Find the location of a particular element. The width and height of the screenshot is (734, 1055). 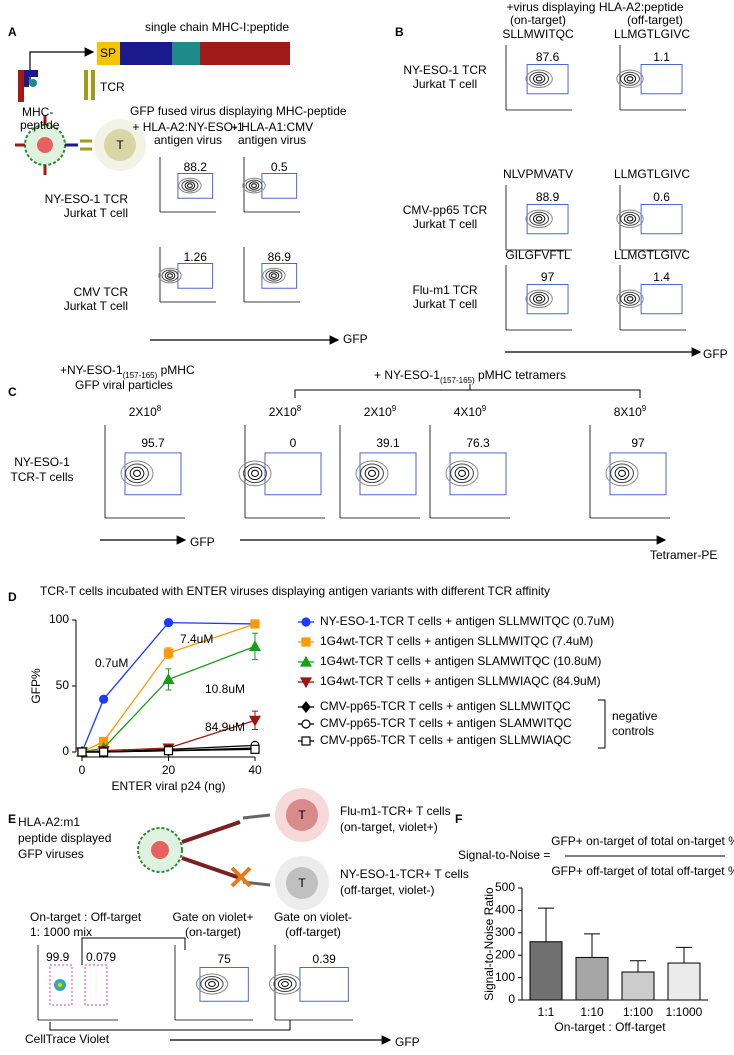

gate-value: 0.079 is located at coordinates (101, 957).